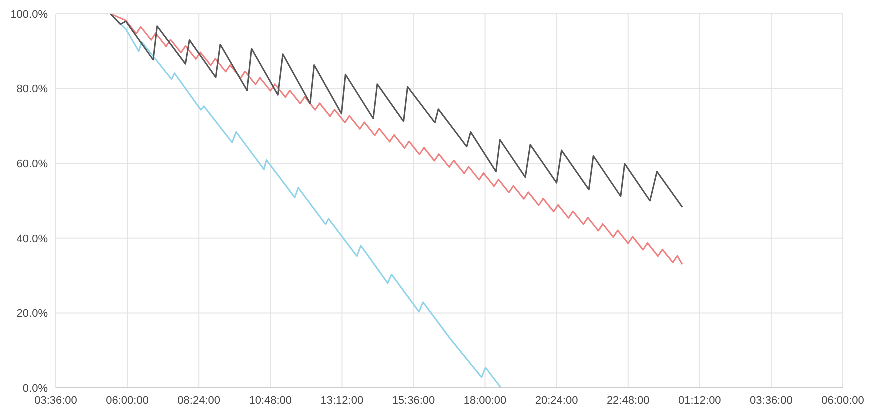 The width and height of the screenshot is (879, 420). What do you see at coordinates (35, 388) in the screenshot?
I see `y-tick-label: 0.0%` at bounding box center [35, 388].